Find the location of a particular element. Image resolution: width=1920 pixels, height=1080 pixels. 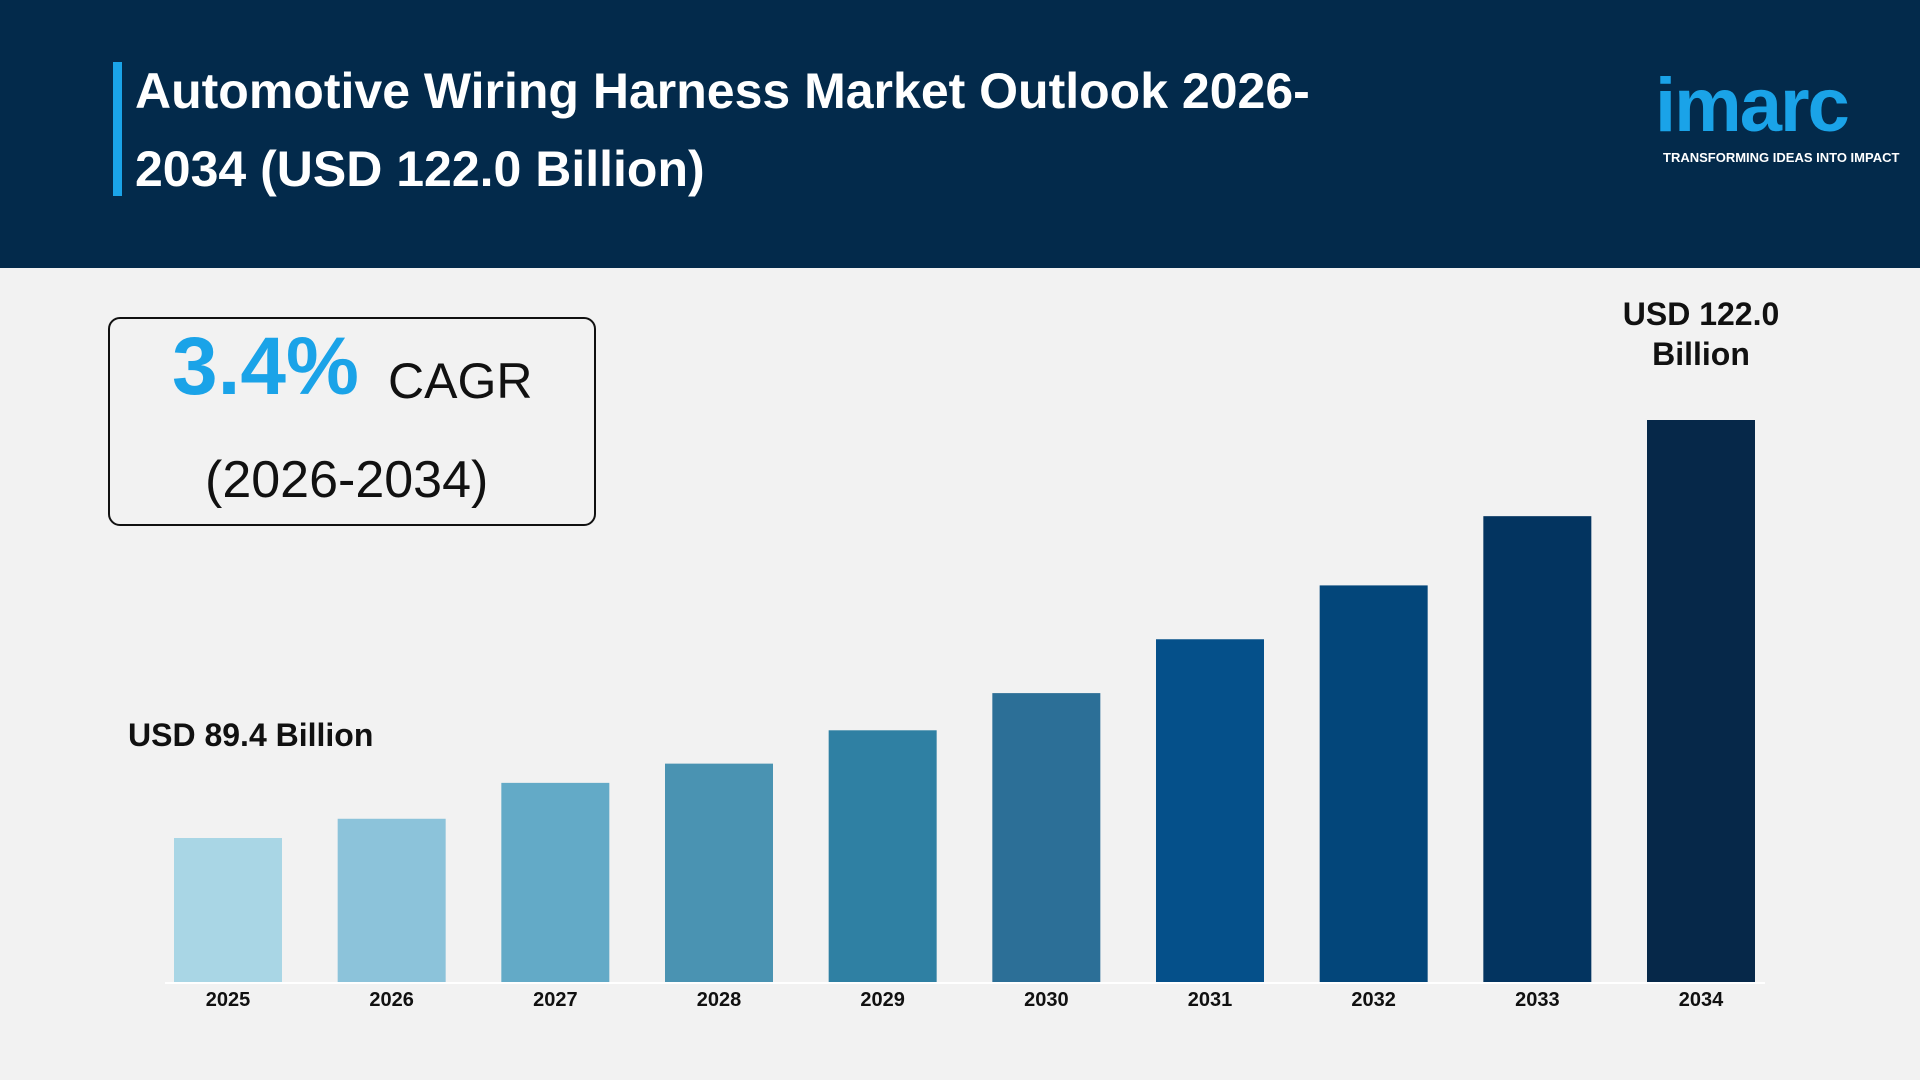

value-label: USD 122.0 Billion is located at coordinates (1701, 334).